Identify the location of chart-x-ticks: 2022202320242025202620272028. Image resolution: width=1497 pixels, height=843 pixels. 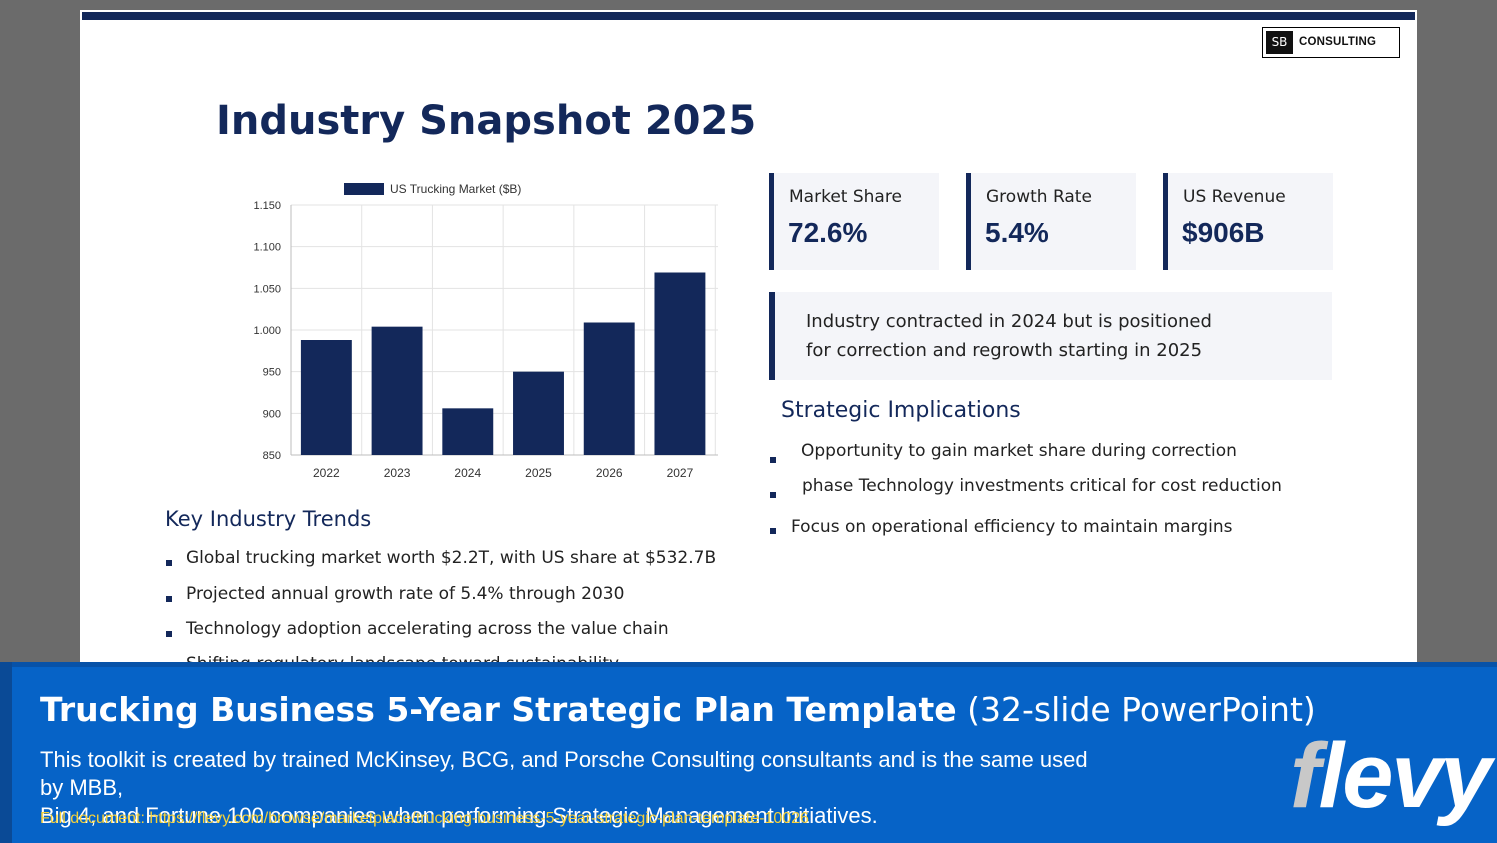
(538, 473).